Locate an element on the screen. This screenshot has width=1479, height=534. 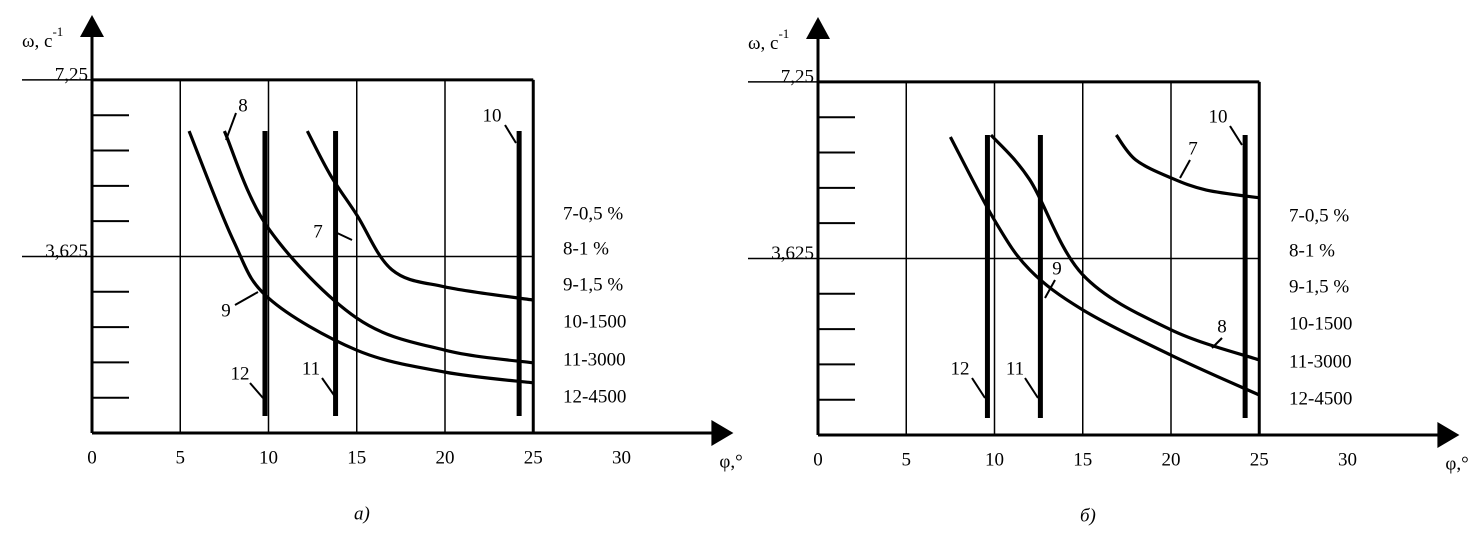
subtitle: б) is located at coordinates (1088, 515).